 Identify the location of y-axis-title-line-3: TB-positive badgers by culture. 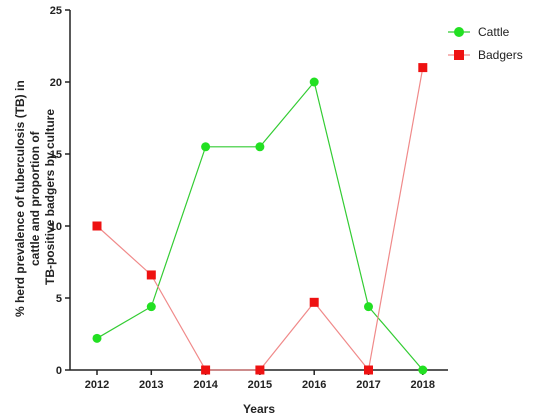
(50, 197).